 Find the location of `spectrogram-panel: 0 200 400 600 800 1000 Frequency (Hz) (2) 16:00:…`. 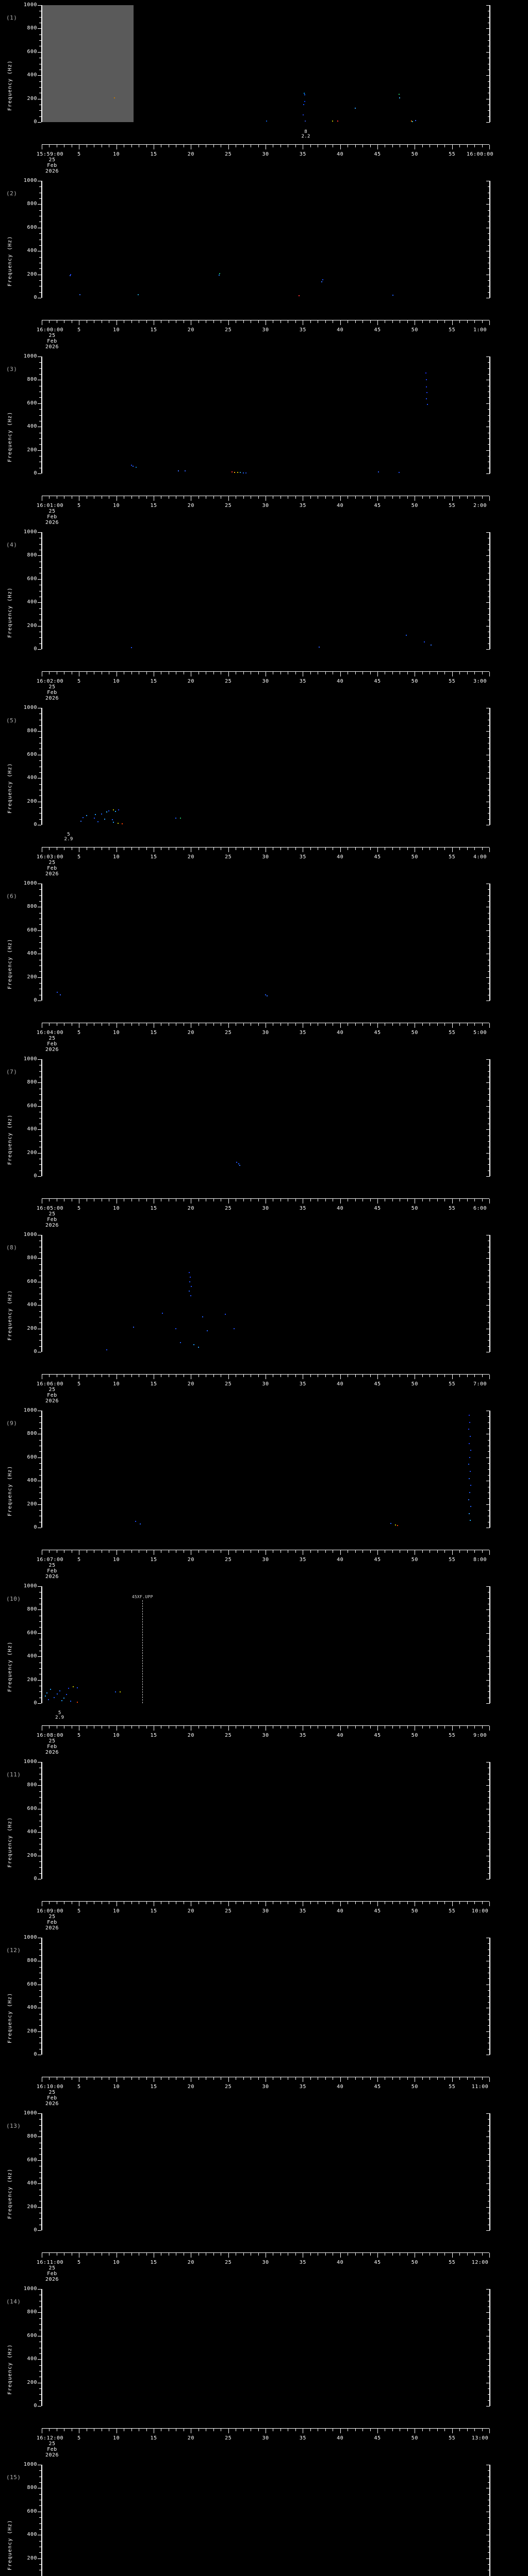

spectrogram-panel: 0 200 400 600 800 1000 Frequency (Hz) (2) 16:00:… is located at coordinates (264, 263).